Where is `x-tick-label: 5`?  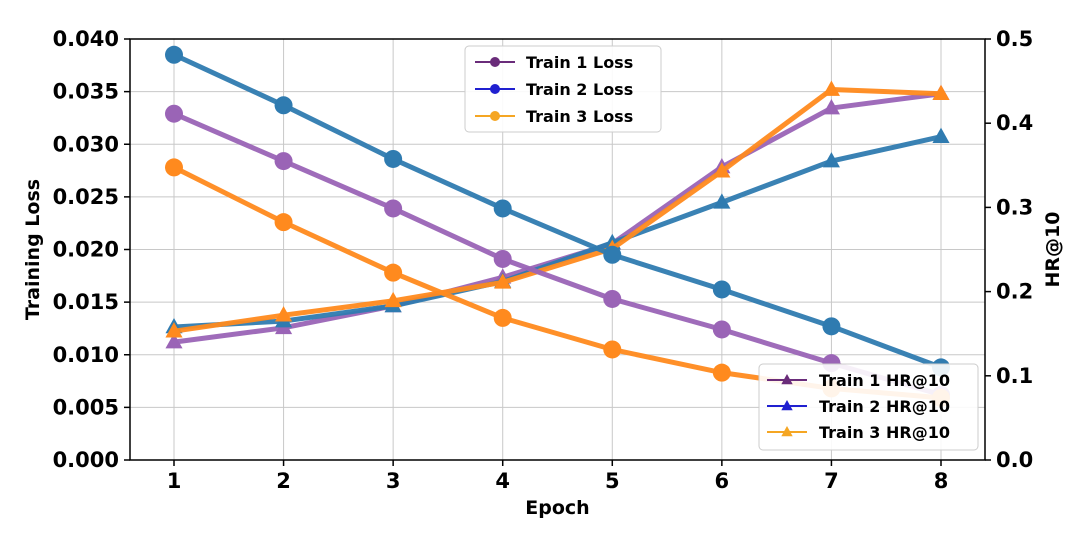 x-tick-label: 5 is located at coordinates (612, 481).